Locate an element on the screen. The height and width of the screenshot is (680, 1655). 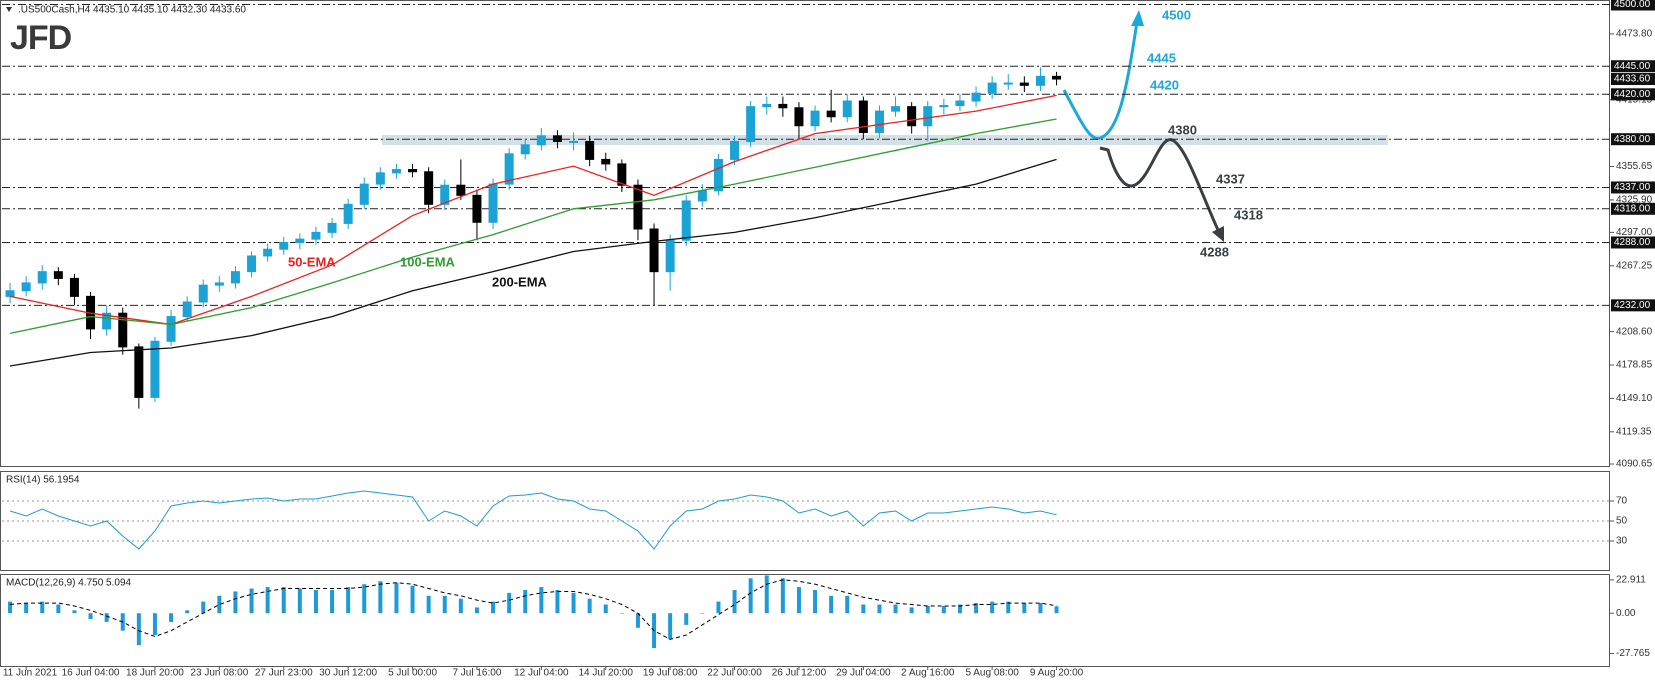
ema-label: 200-EMA is located at coordinates (520, 281).